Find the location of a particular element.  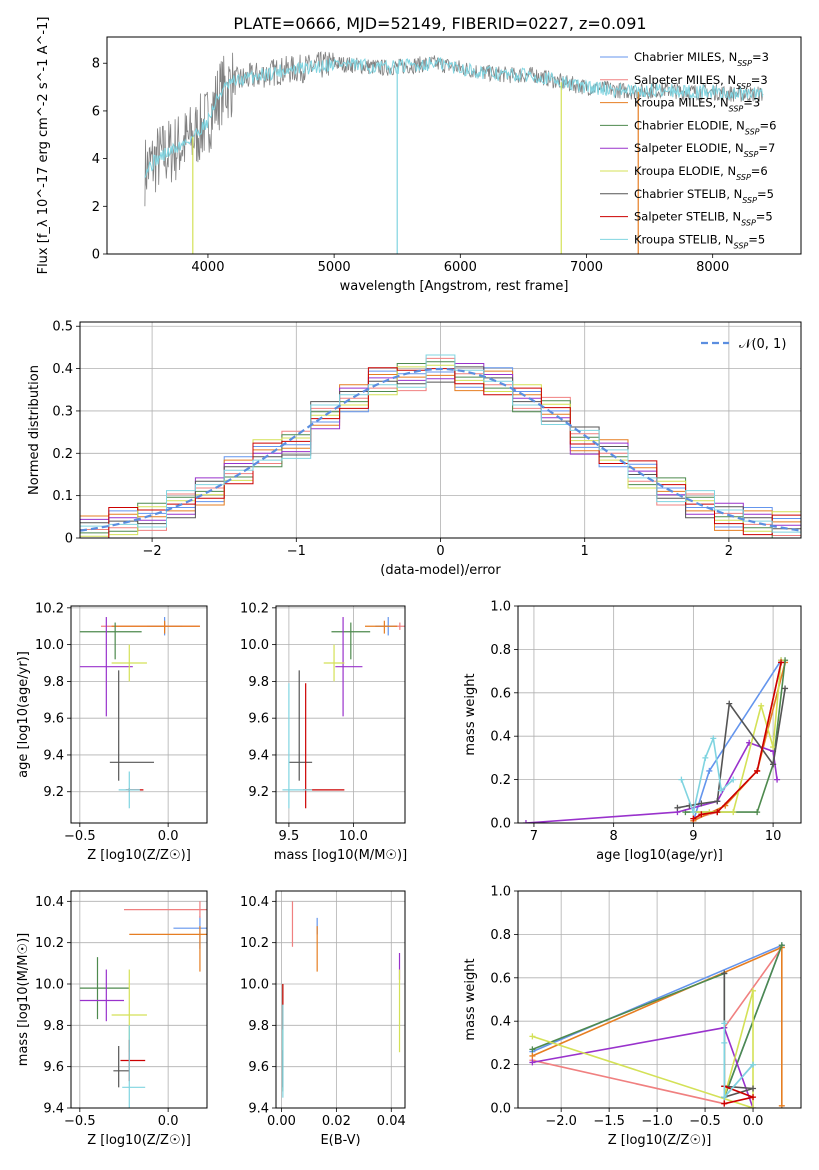

panel-mass-vs-ebv: 0.00 0.02 0.04 9.4 9.6 9.8 10.0 10.2 10.4 E(B-V) is located at coordinates (323, 1019).